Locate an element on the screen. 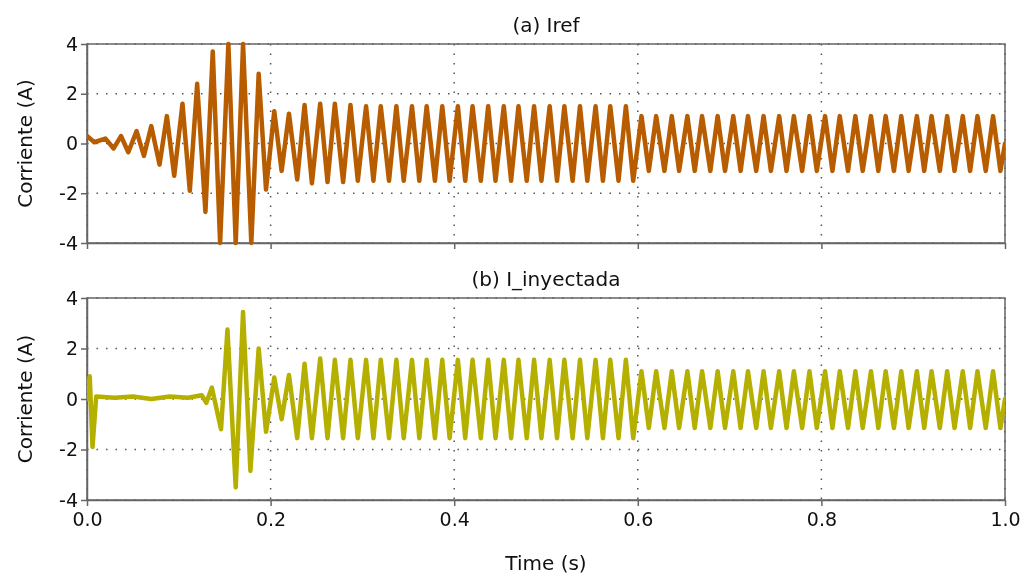 The width and height of the screenshot is (1030, 584). x-tick-label: 0.4 is located at coordinates (454, 519).